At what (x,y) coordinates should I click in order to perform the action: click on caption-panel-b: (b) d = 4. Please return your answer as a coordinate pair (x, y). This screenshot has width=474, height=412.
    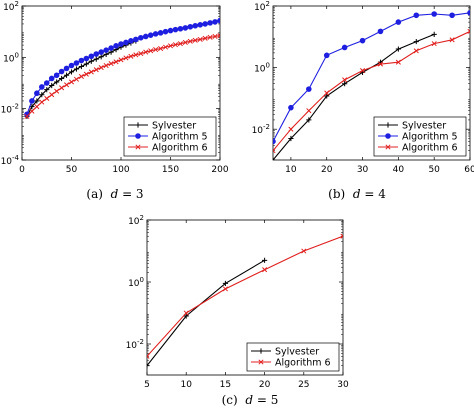
    Looking at the image, I should click on (357, 194).